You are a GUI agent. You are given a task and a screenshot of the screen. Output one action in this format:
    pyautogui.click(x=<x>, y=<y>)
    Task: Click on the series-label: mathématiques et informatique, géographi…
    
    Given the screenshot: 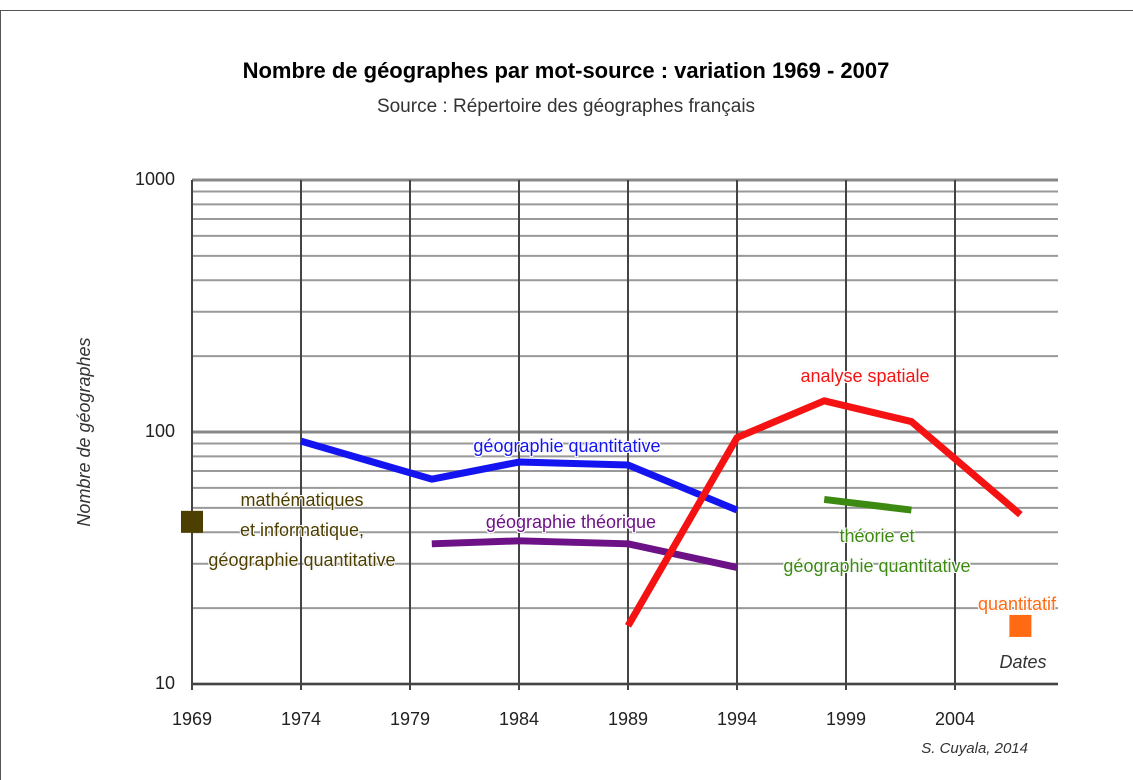 What is the action you would take?
    pyautogui.click(x=302, y=530)
    